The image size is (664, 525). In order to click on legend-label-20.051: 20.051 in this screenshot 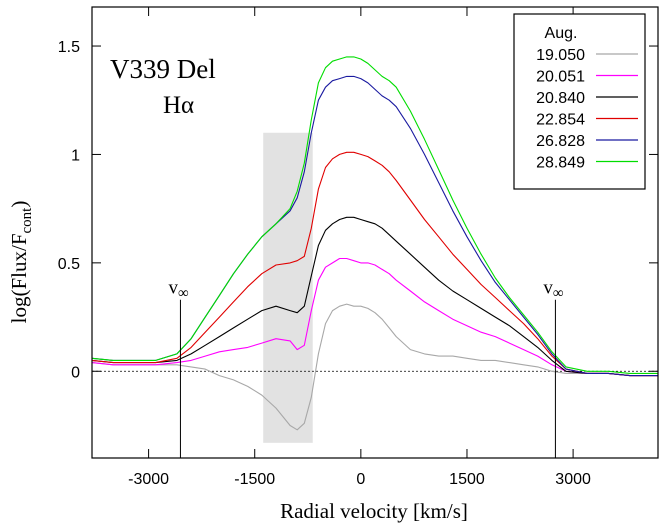, I will do `click(560, 77)`.